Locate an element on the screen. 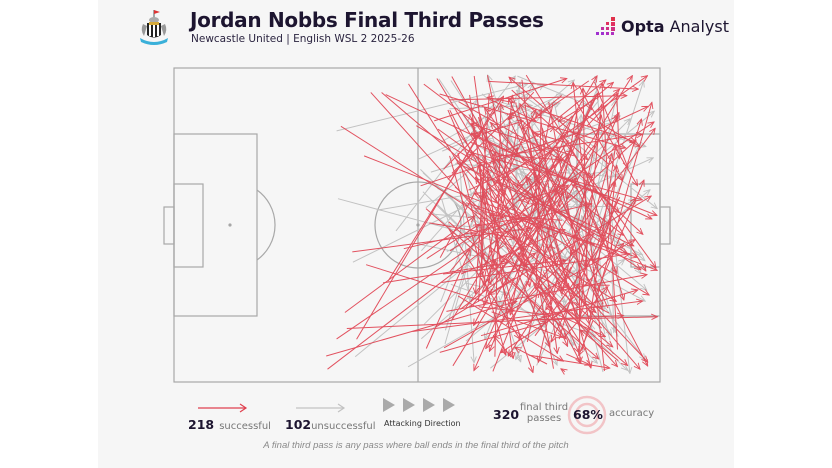 The image size is (832, 468). opta-analyst-logo: Opta Analyst is located at coordinates (662, 26).